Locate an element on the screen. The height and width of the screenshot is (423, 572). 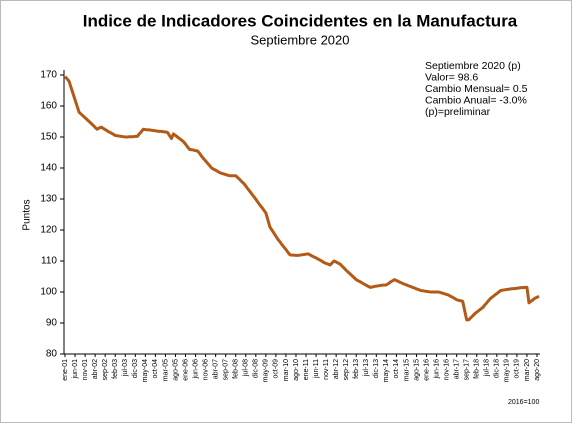
x-tick-label: jun-11 is located at coordinates (316, 369).